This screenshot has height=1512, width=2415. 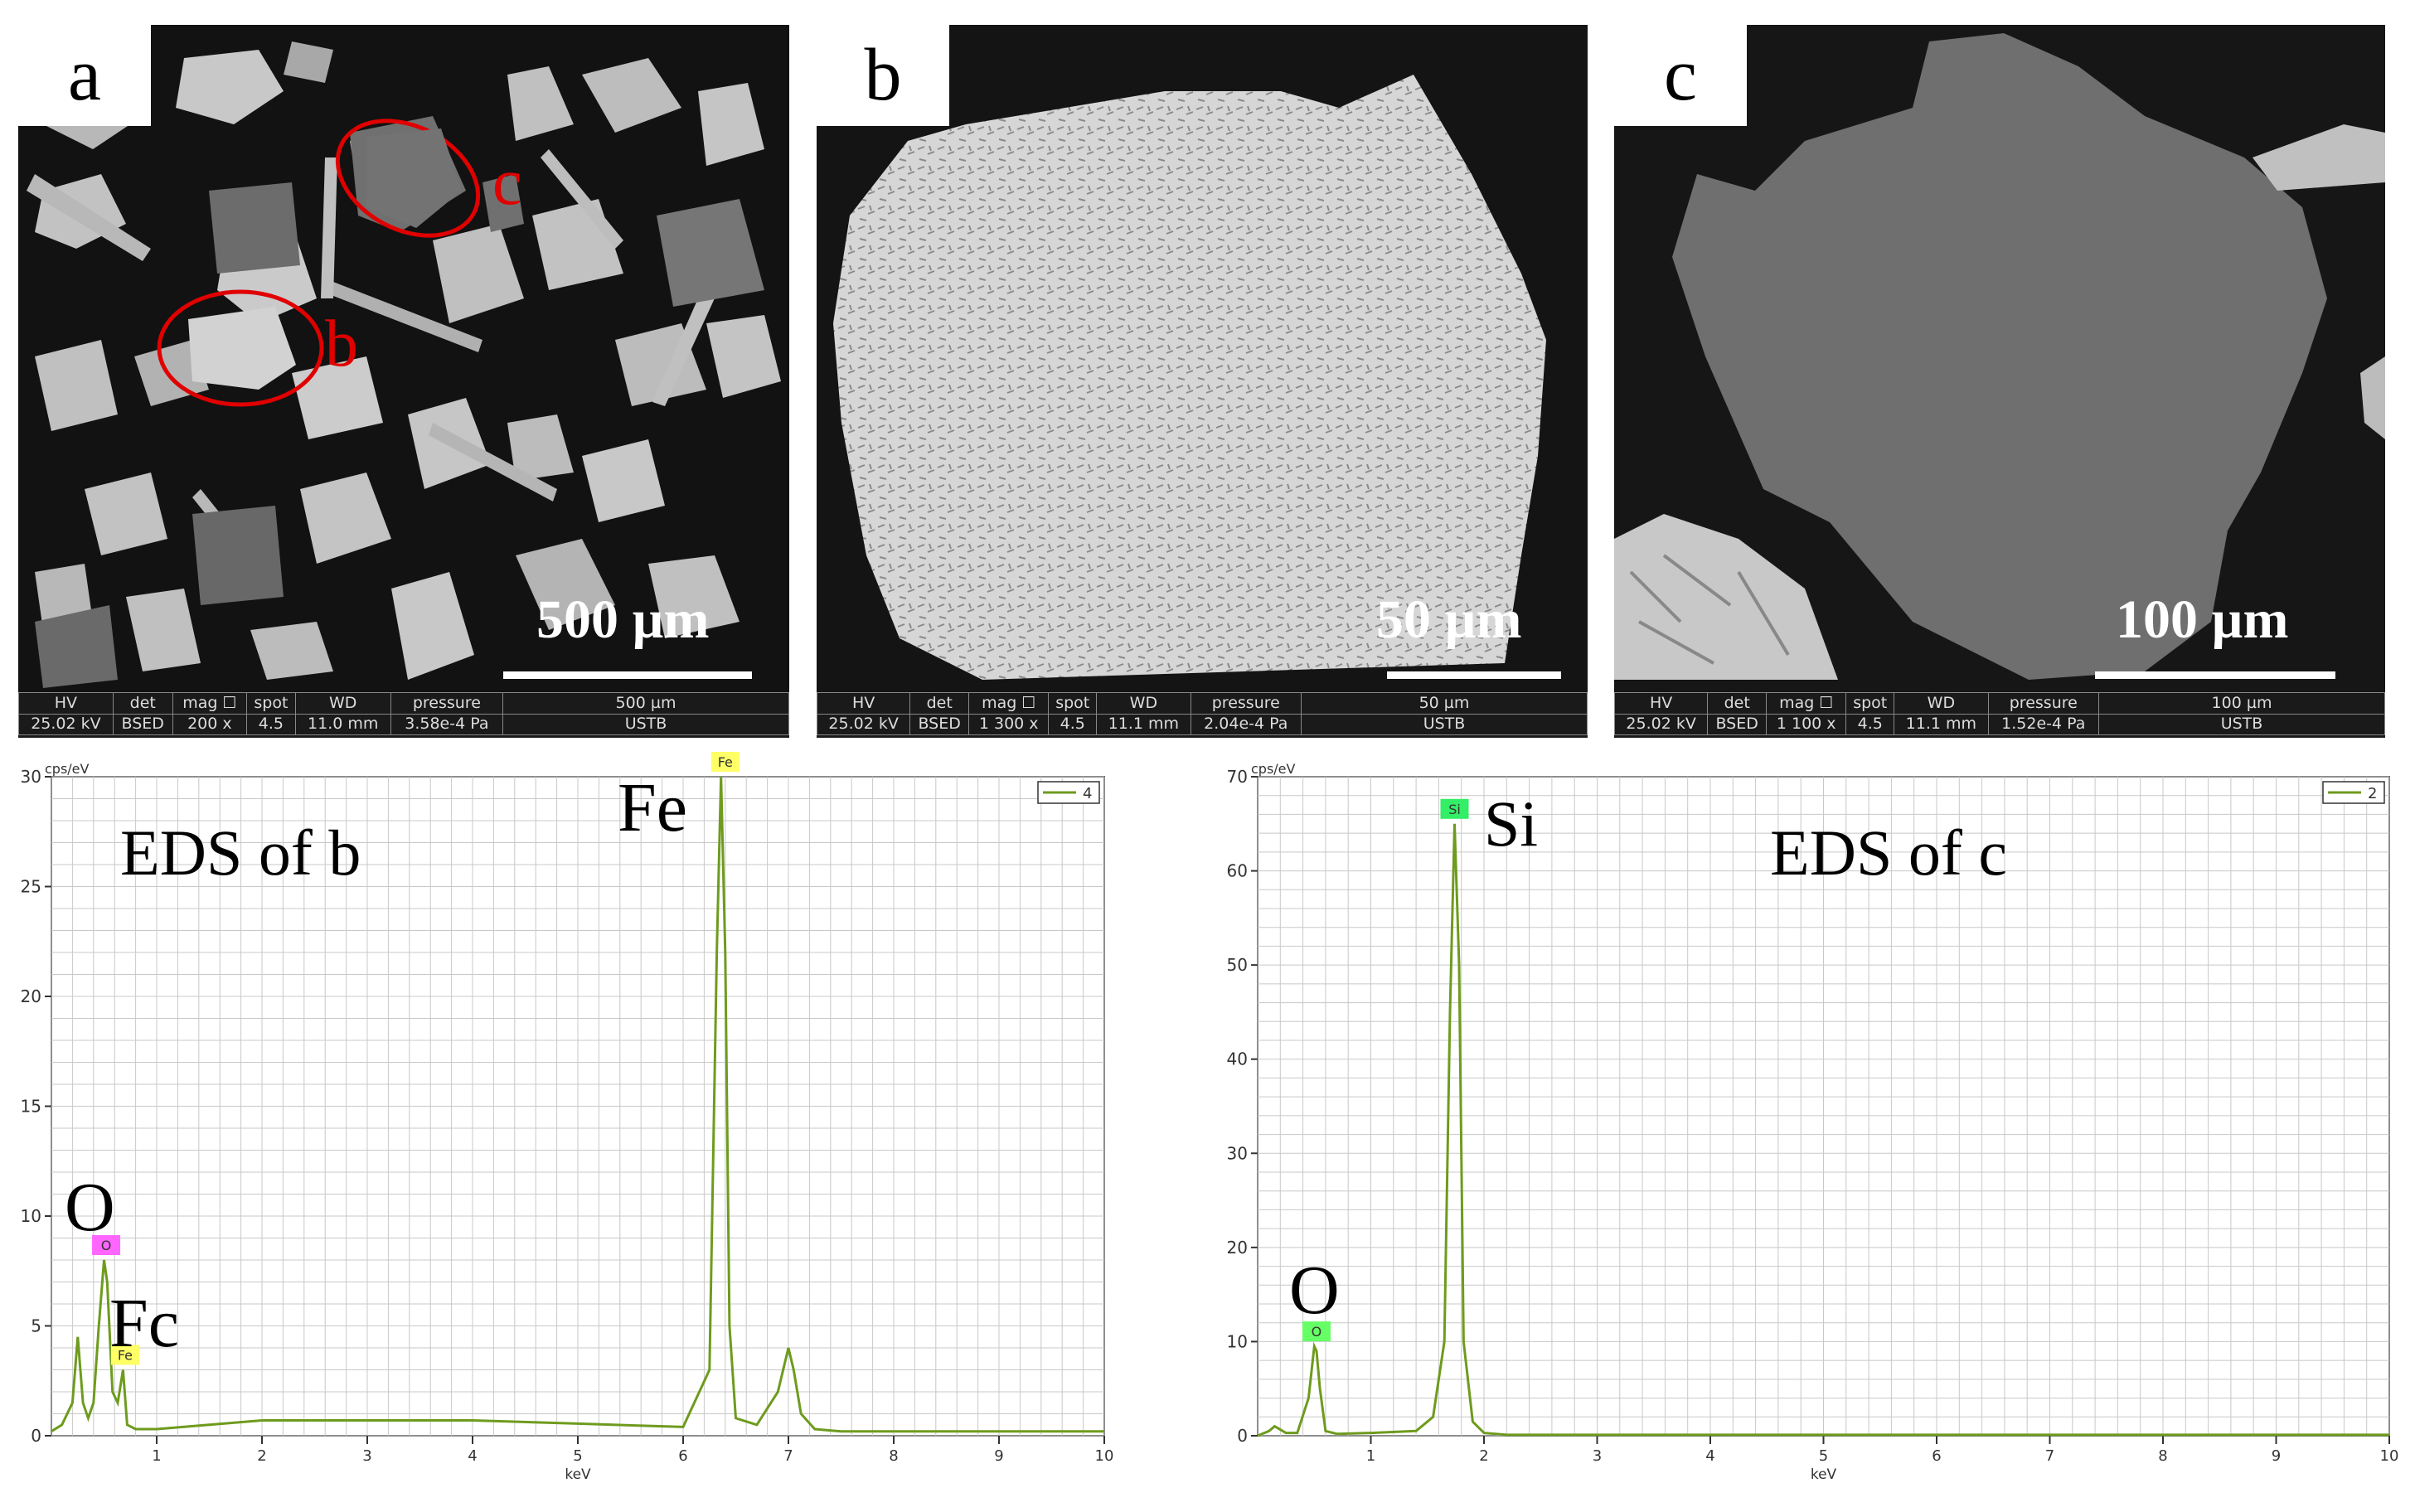 I want to click on x-axis-label: keV, so click(x=578, y=1474).